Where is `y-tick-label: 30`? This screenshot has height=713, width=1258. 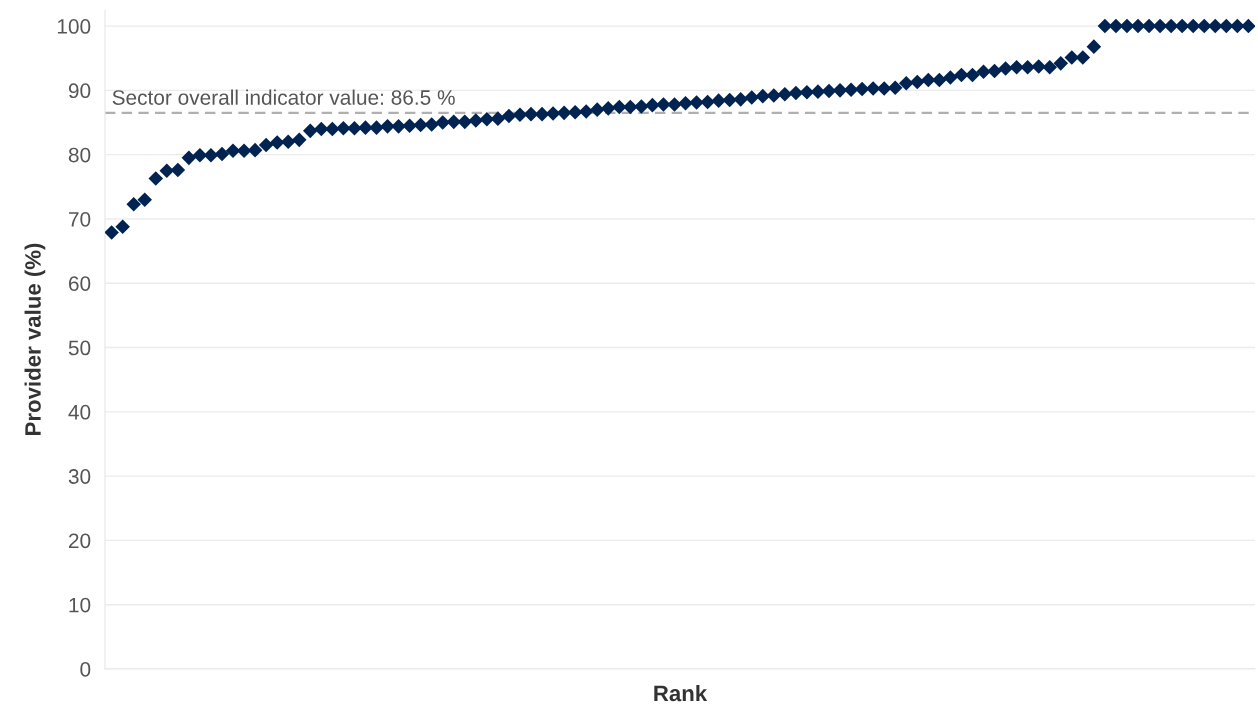
y-tick-label: 30 is located at coordinates (79, 476).